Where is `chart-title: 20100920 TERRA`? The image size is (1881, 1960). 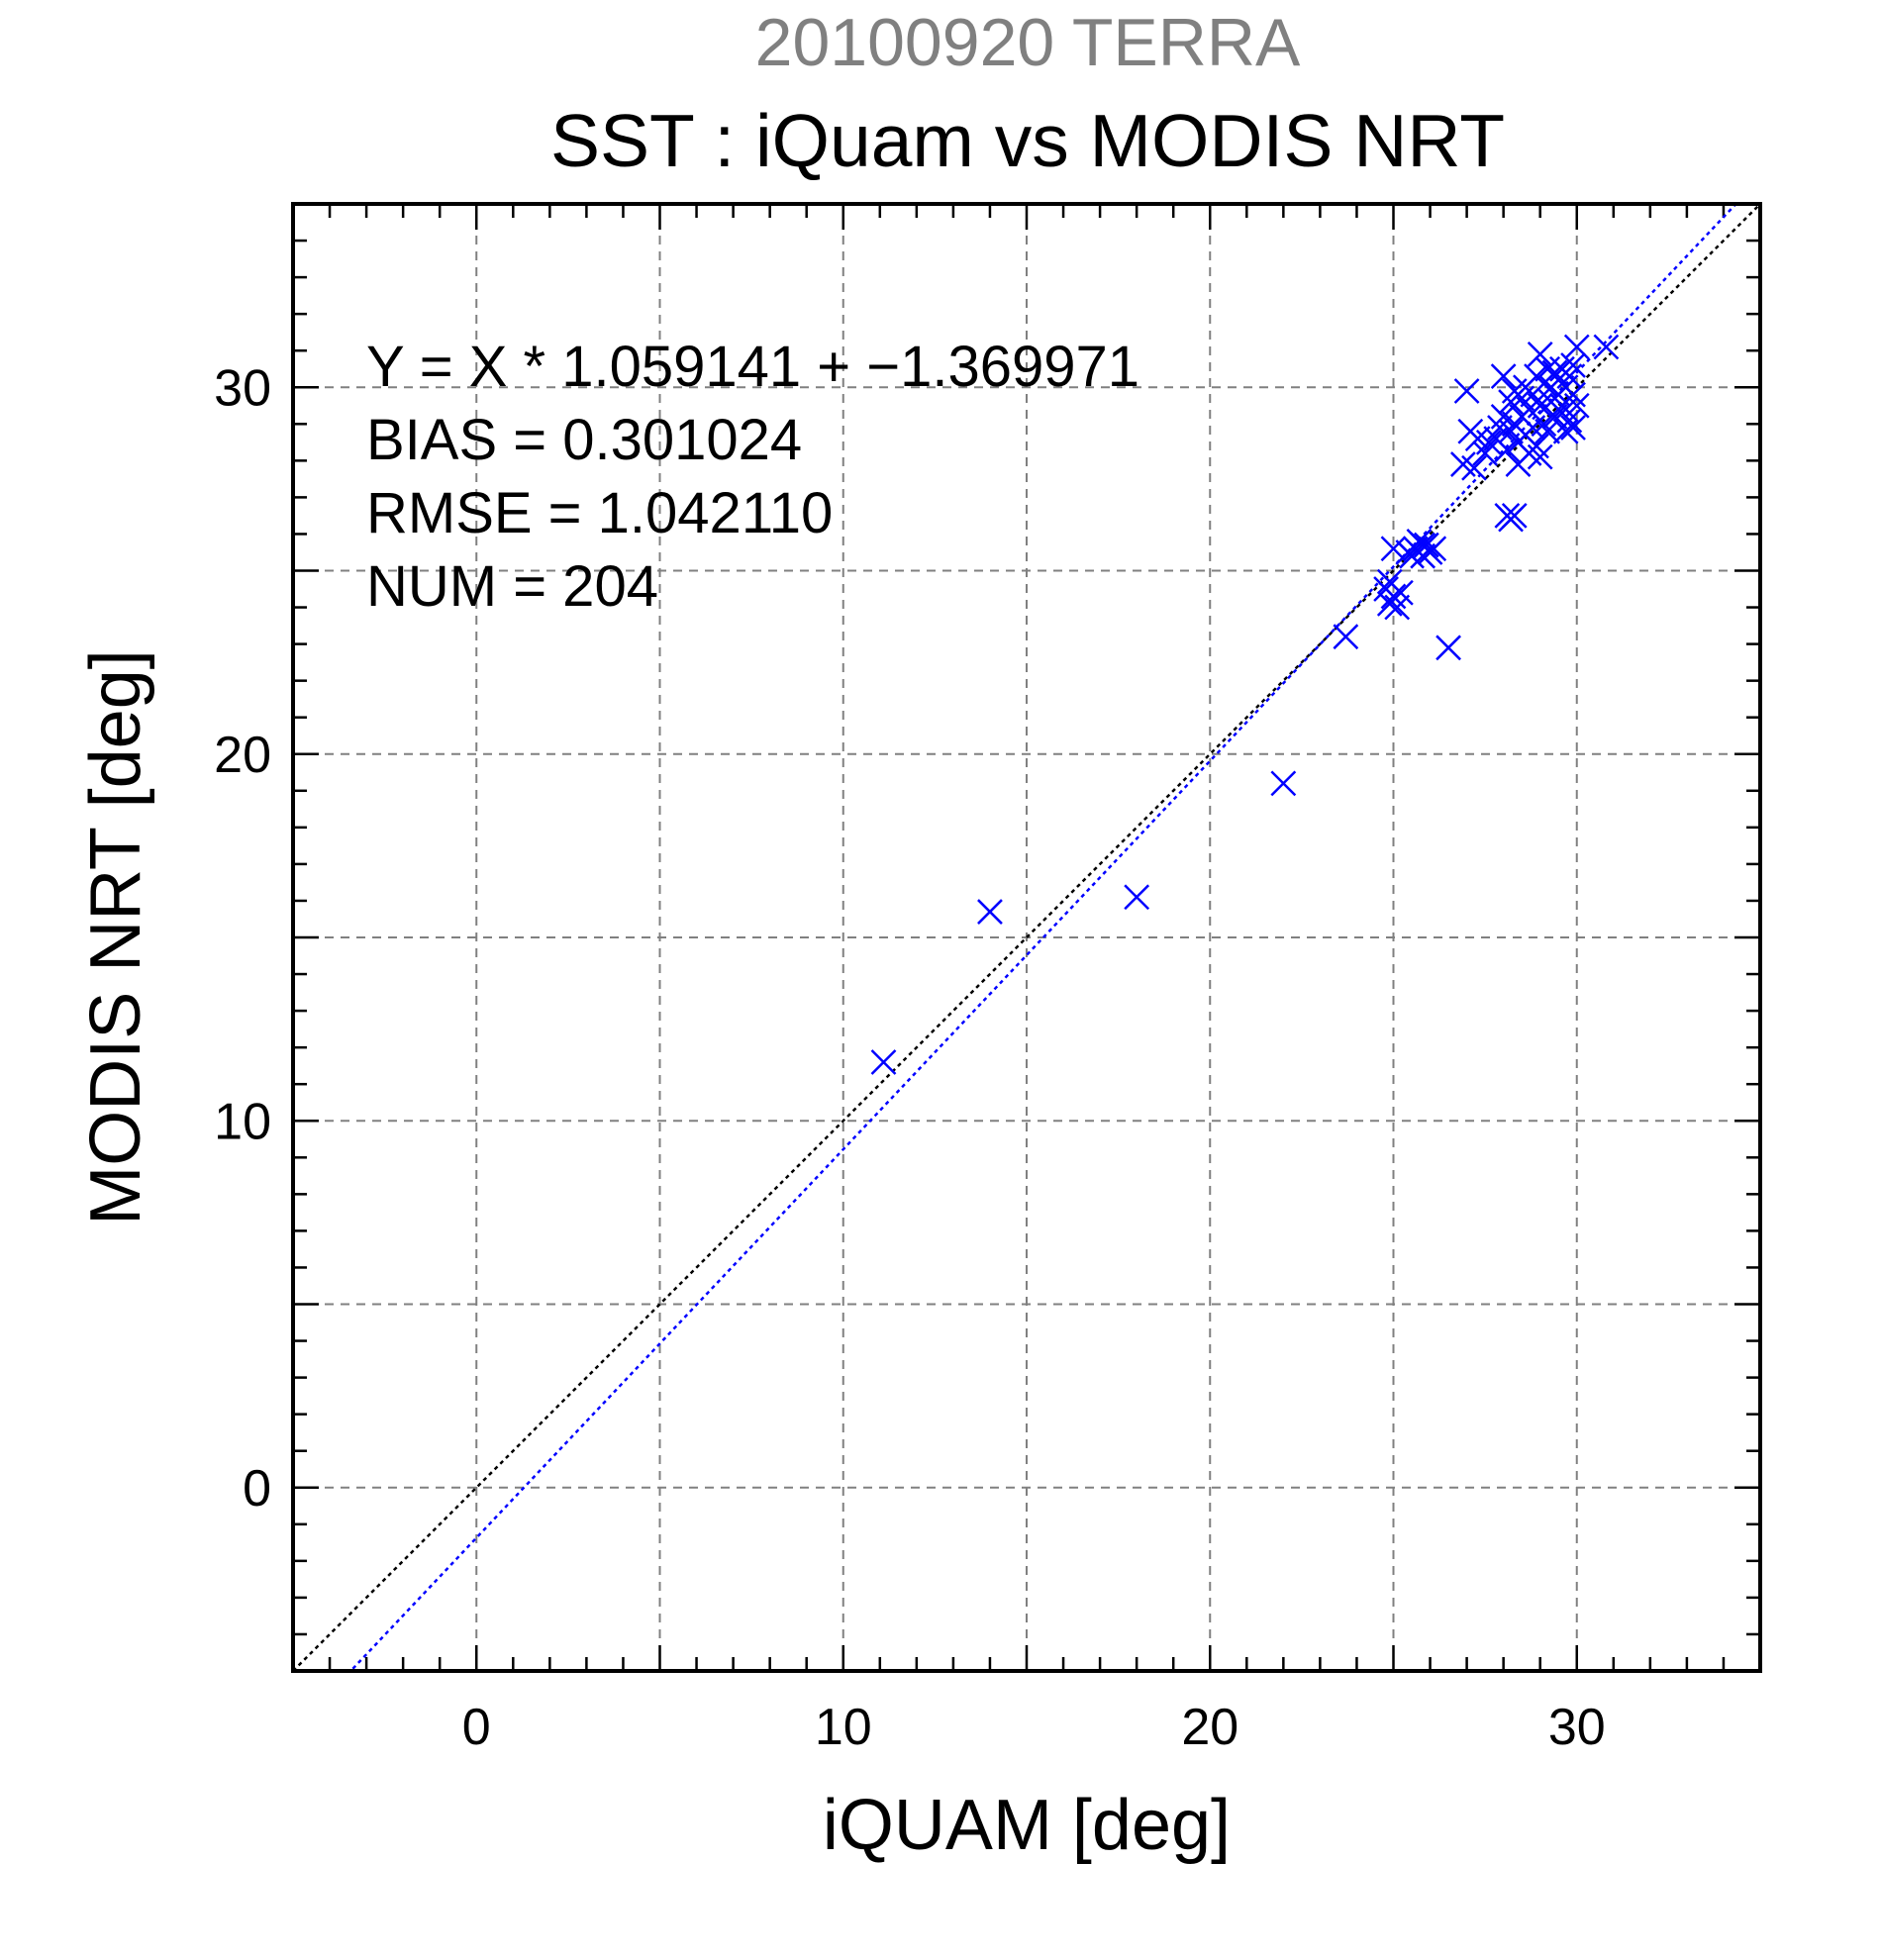
chart-title: 20100920 TERRA is located at coordinates (1028, 42).